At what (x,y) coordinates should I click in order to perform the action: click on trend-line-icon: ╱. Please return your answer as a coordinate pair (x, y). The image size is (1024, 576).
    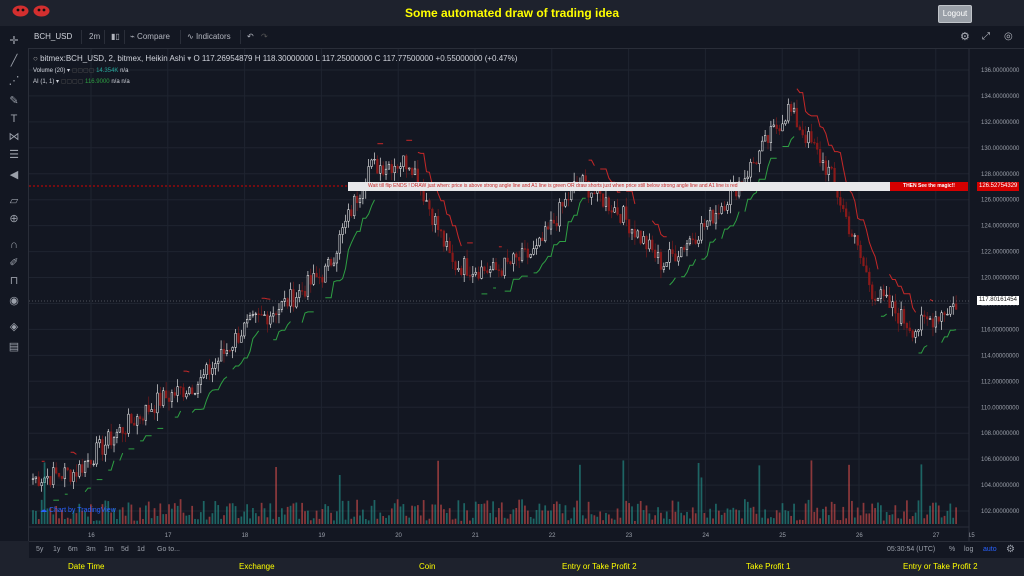
    Looking at the image, I should click on (14, 61).